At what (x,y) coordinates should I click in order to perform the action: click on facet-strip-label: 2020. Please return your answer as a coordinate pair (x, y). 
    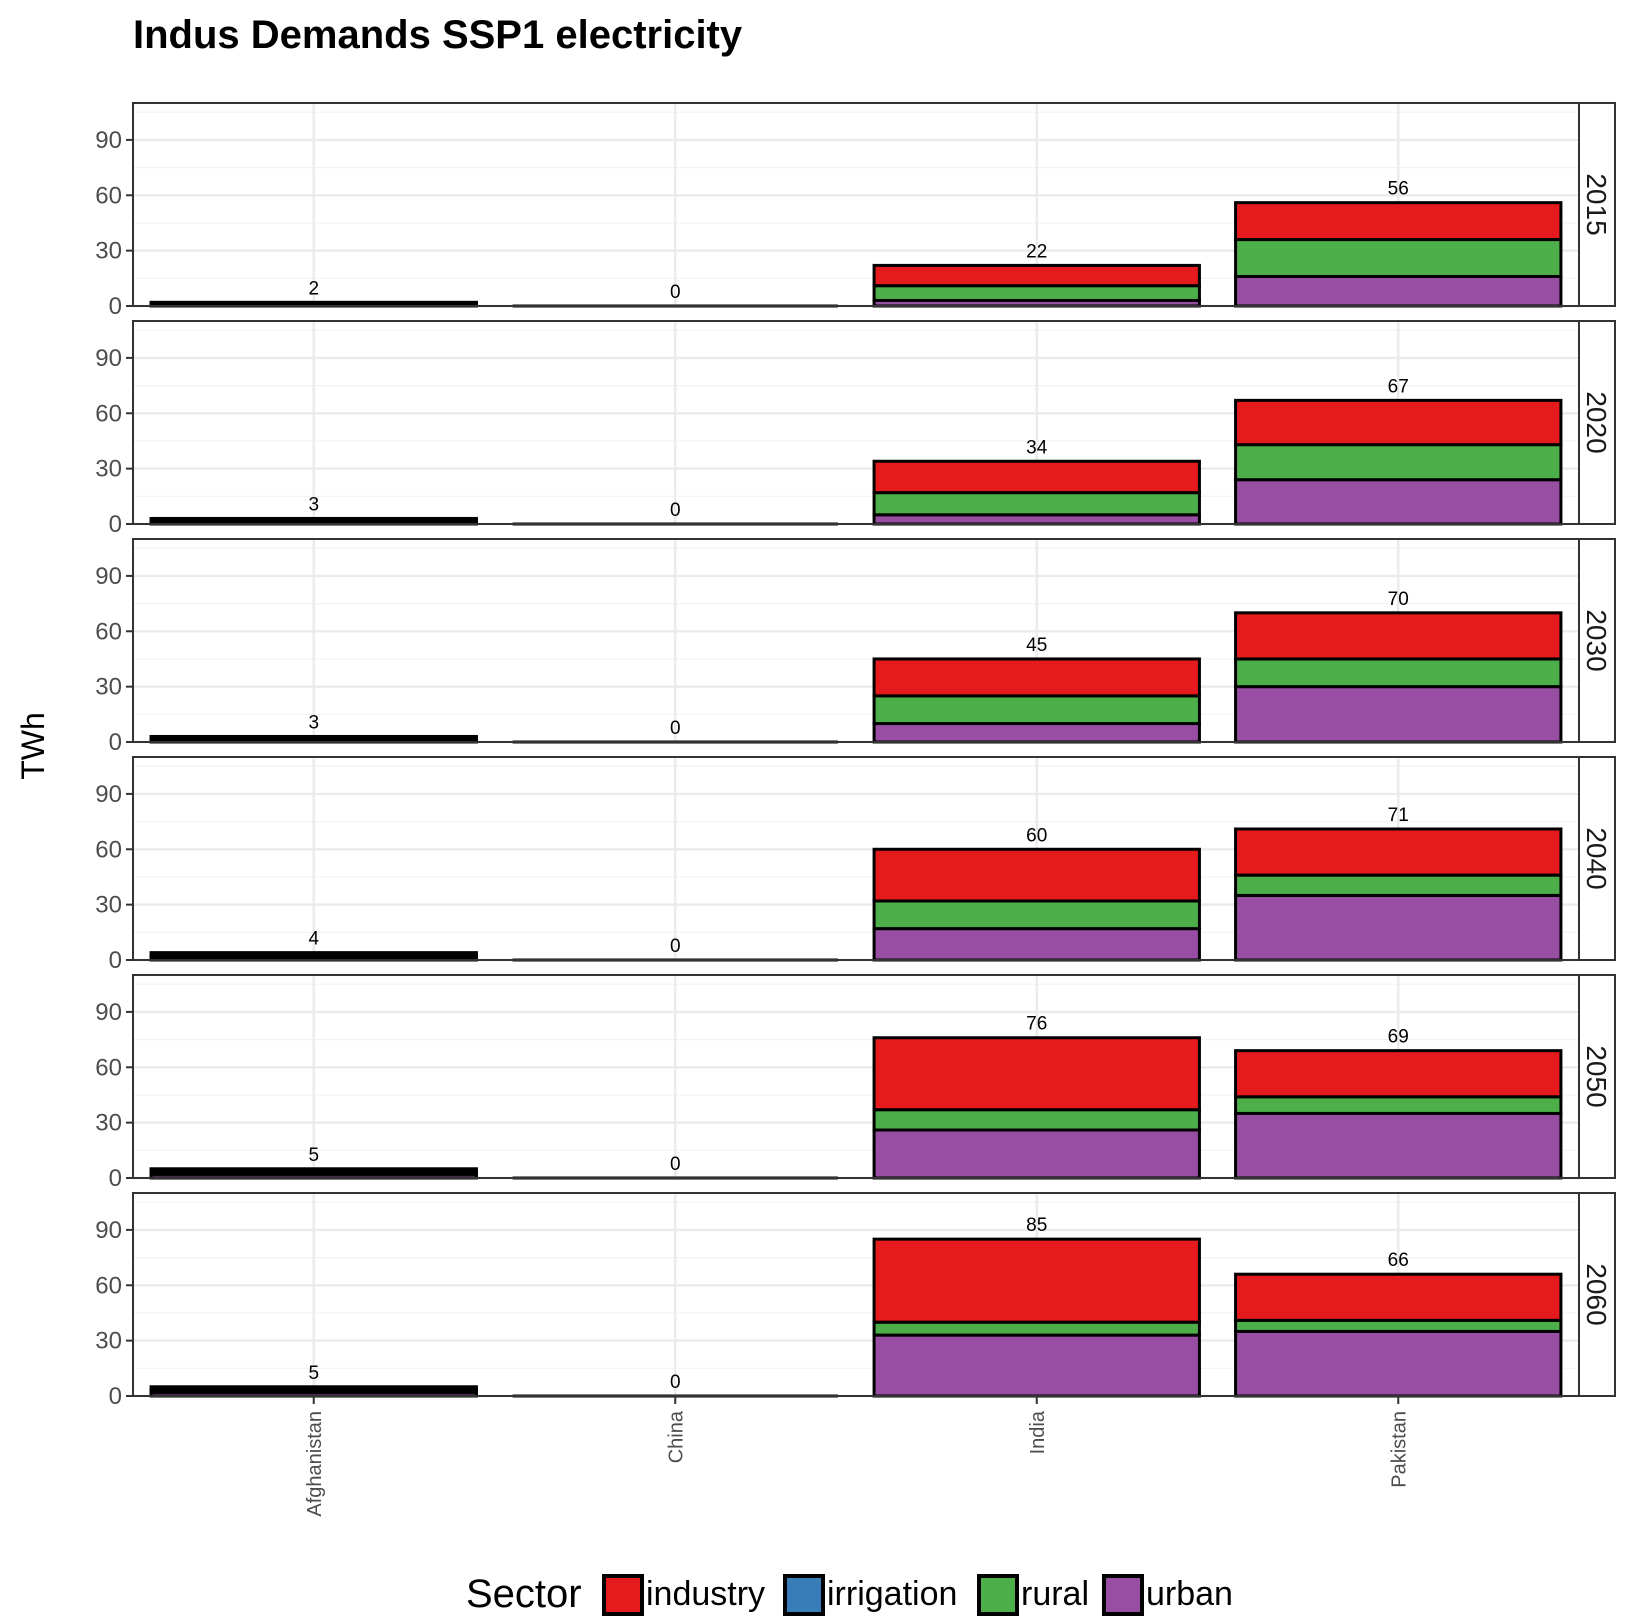
    Looking at the image, I should click on (1596, 422).